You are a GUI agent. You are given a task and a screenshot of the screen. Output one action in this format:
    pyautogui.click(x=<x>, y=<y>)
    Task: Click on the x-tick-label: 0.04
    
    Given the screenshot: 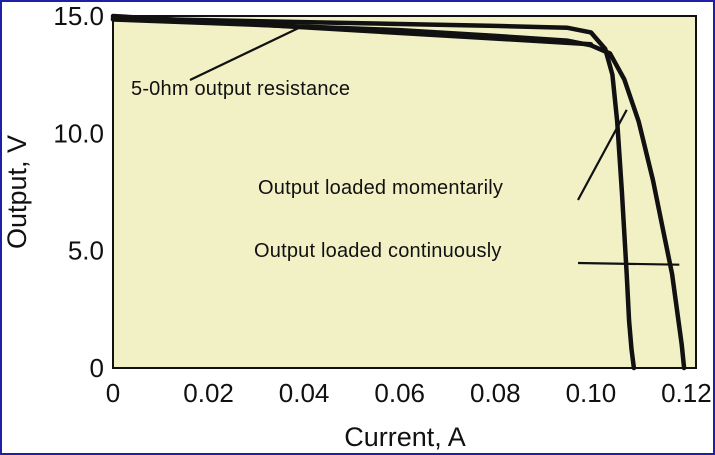 What is the action you would take?
    pyautogui.click(x=304, y=393)
    